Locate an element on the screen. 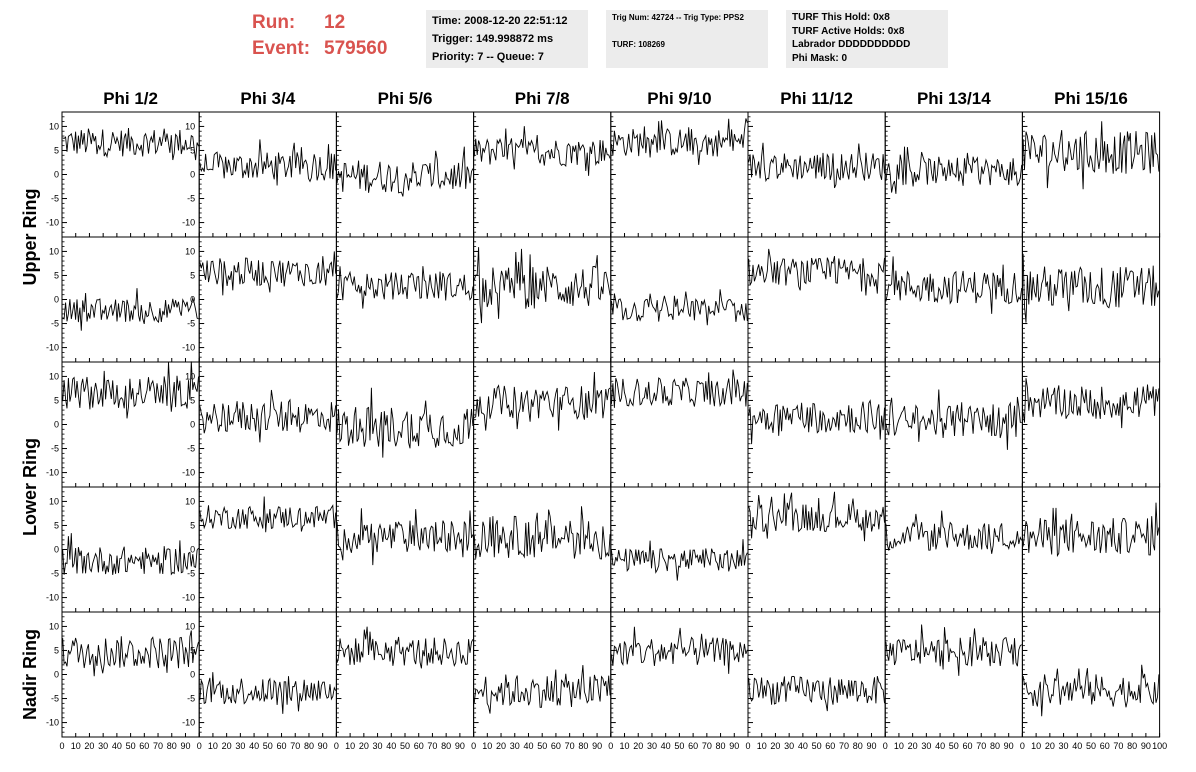 The height and width of the screenshot is (772, 1196). priority-text: Priority: 7 -- Queue: 7 is located at coordinates (488, 57).